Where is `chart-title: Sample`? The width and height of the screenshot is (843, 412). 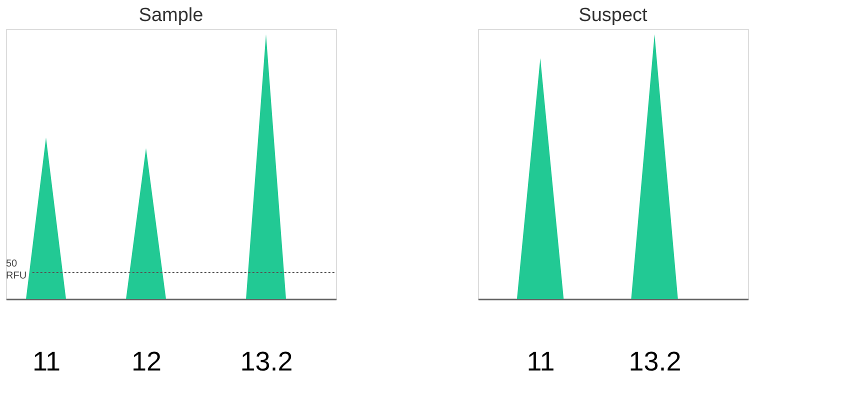 chart-title: Sample is located at coordinates (171, 15).